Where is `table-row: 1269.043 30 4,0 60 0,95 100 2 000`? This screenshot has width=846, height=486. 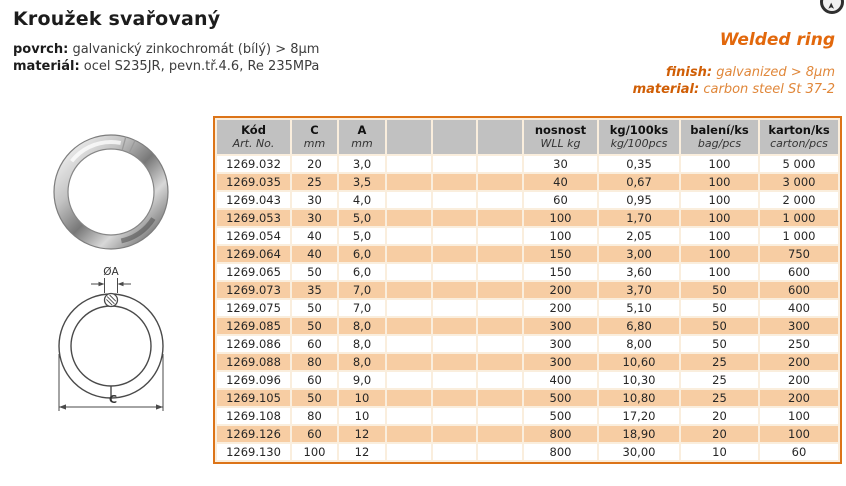 table-row: 1269.043 30 4,0 60 0,95 100 2 000 is located at coordinates (527, 200).